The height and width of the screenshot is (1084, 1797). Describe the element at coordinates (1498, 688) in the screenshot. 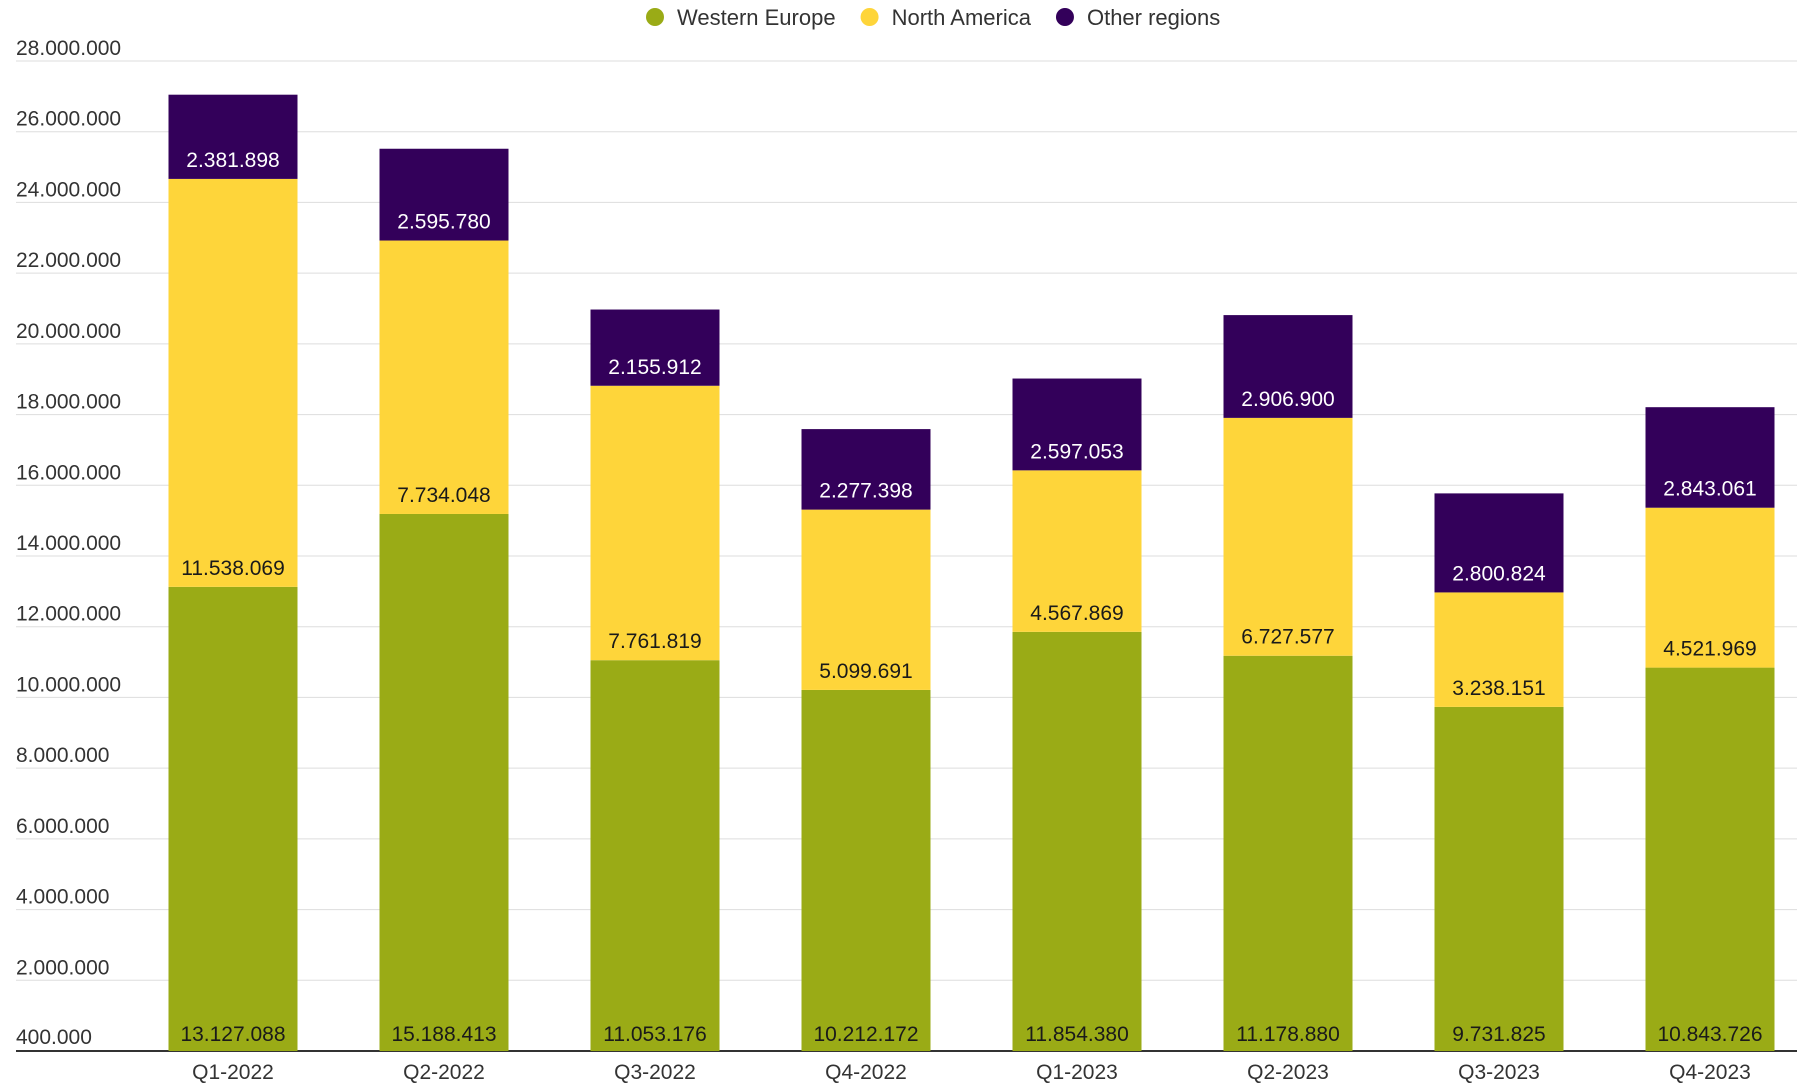

I see `data-label: 3.238.151` at that location.